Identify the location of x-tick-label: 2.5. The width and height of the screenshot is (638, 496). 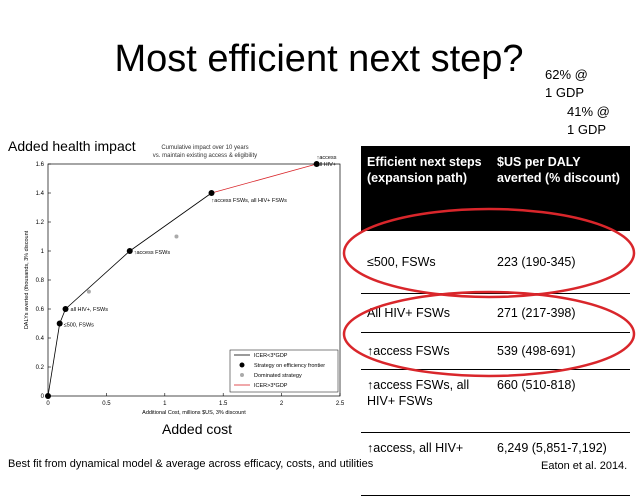
(340, 404).